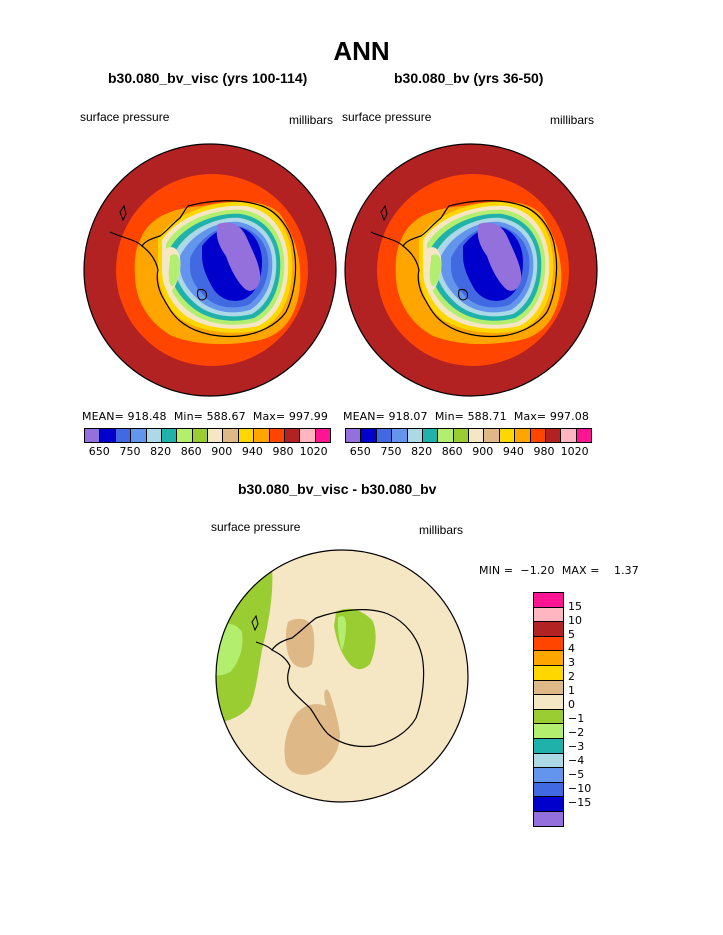 This screenshot has height=935, width=723. Describe the element at coordinates (191, 451) in the screenshot. I see `colorbar-1-tick: 860` at that location.